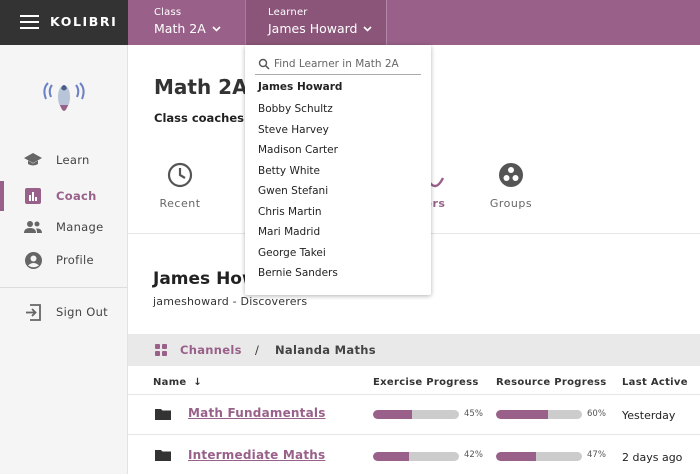 This screenshot has width=700, height=474. Describe the element at coordinates (289, 232) in the screenshot. I see `dropdown-item: Mari Madrid` at that location.